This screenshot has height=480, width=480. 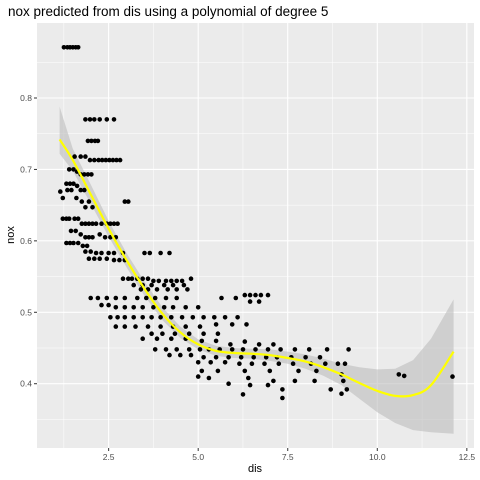 What do you see at coordinates (26, 169) in the screenshot?
I see `y-tick-label: 0.7` at bounding box center [26, 169].